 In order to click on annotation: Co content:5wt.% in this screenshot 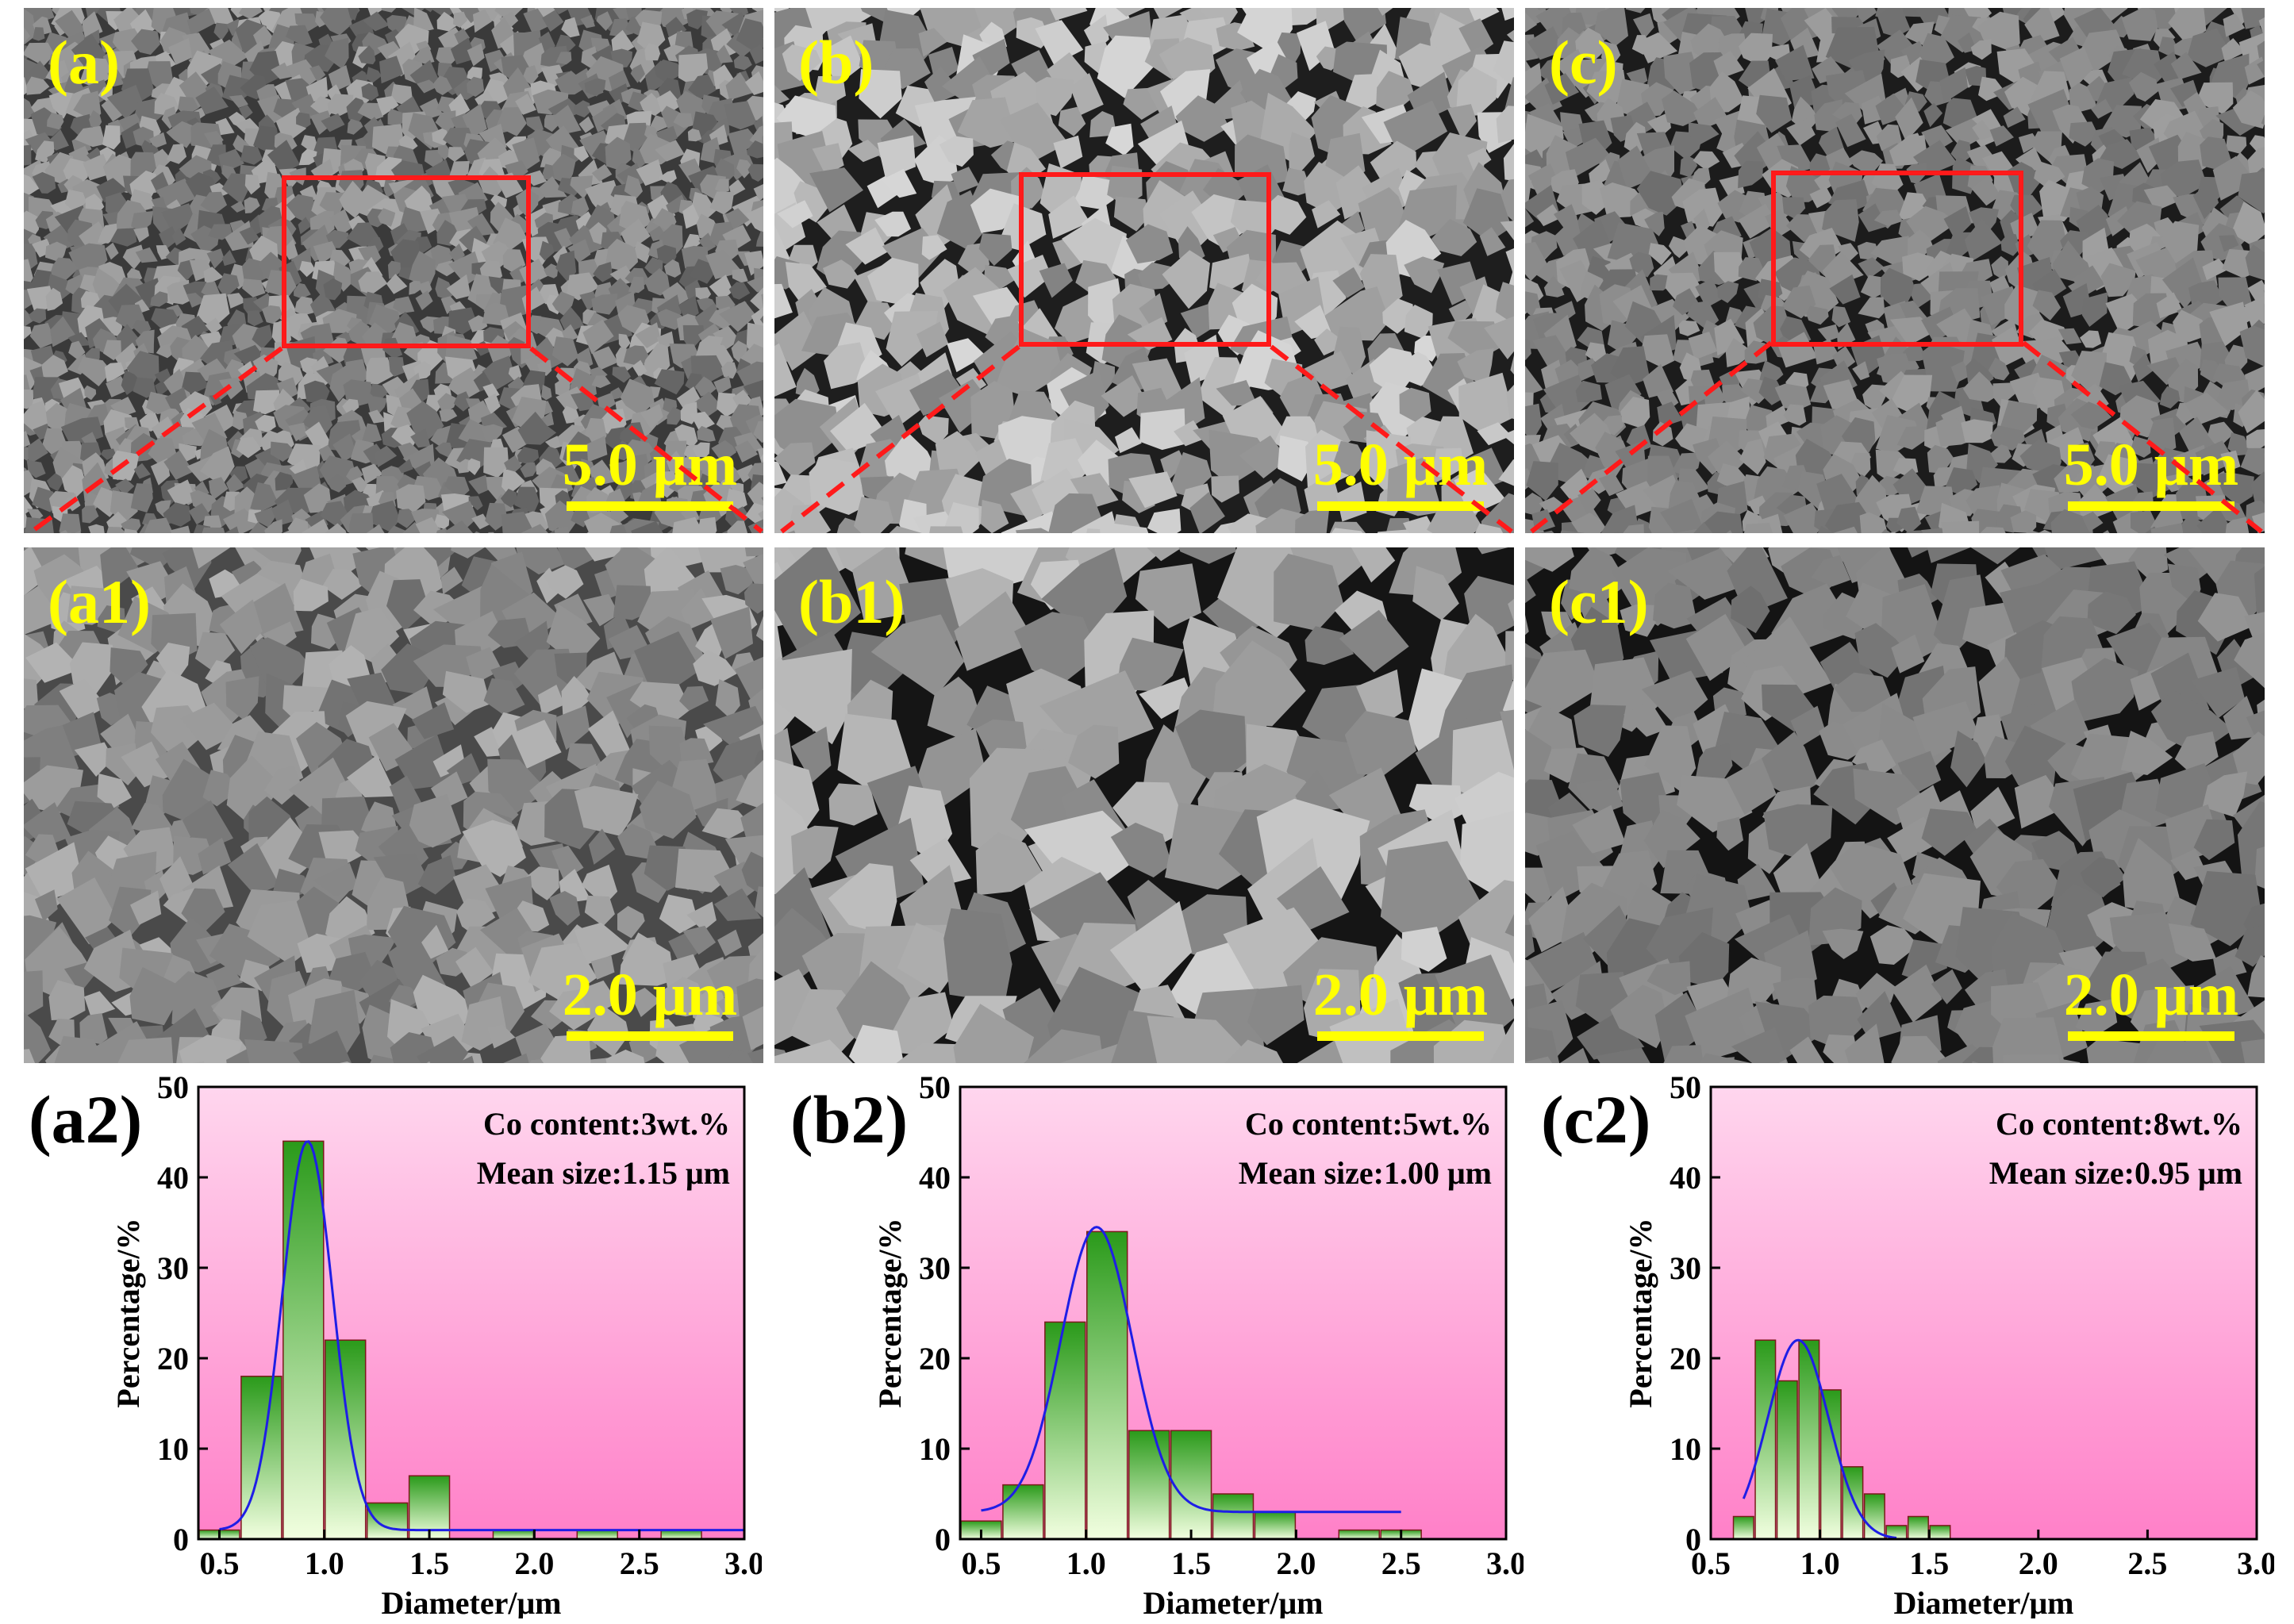, I will do `click(1368, 1124)`.